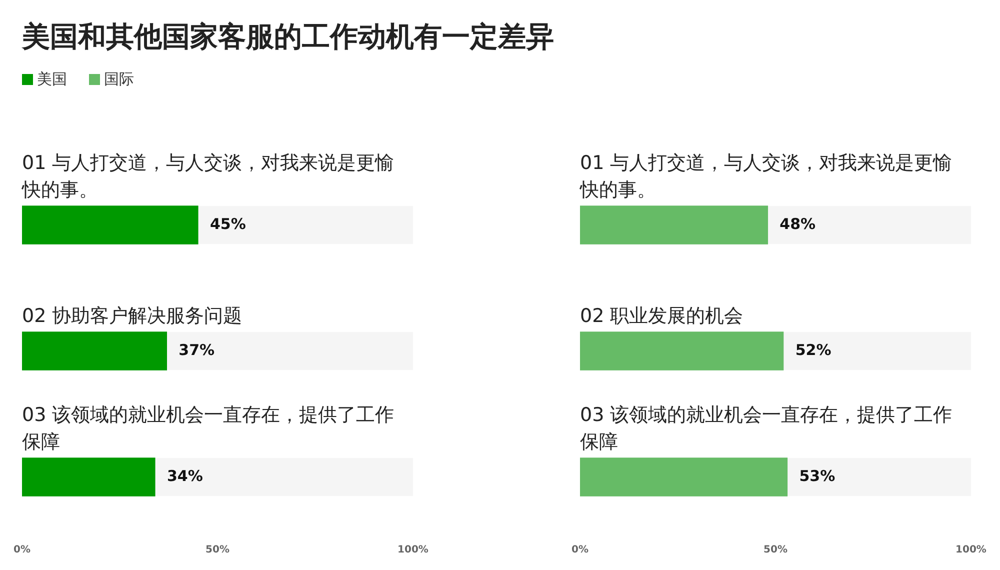 This screenshot has width=1000, height=570. Describe the element at coordinates (228, 223) in the screenshot. I see `data-label: 45%` at that location.